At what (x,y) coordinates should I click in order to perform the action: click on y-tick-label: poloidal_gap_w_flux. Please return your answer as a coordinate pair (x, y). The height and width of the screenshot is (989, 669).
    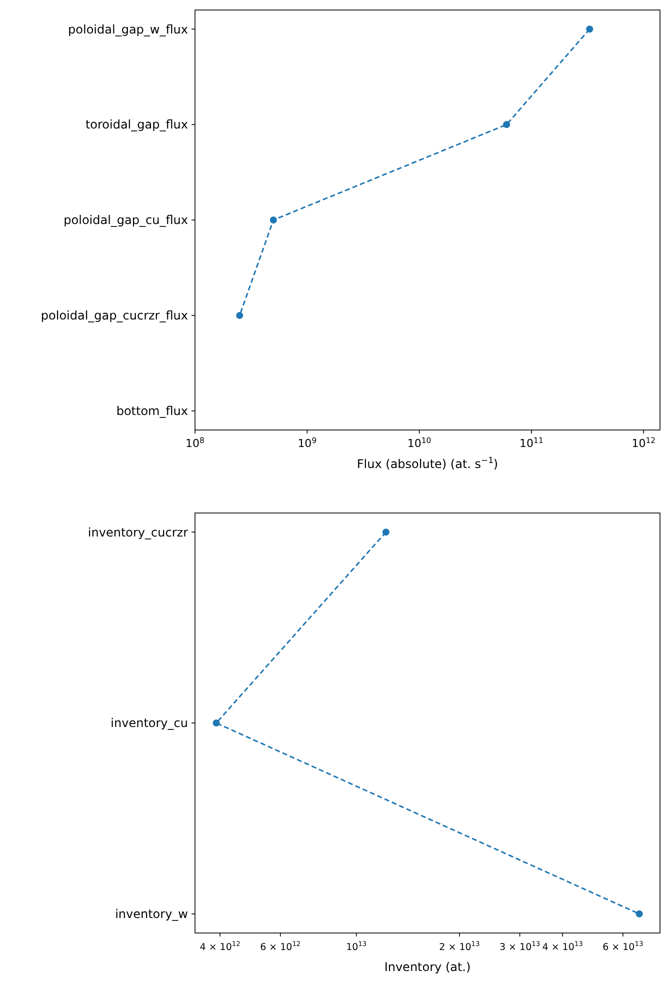
    Looking at the image, I should click on (128, 29).